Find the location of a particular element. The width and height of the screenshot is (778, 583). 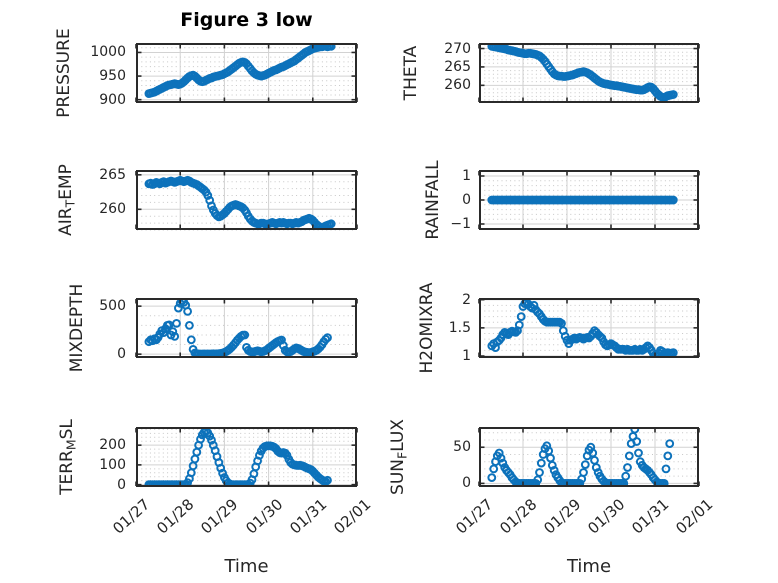

plot-area-sun-flux is located at coordinates (589, 457).